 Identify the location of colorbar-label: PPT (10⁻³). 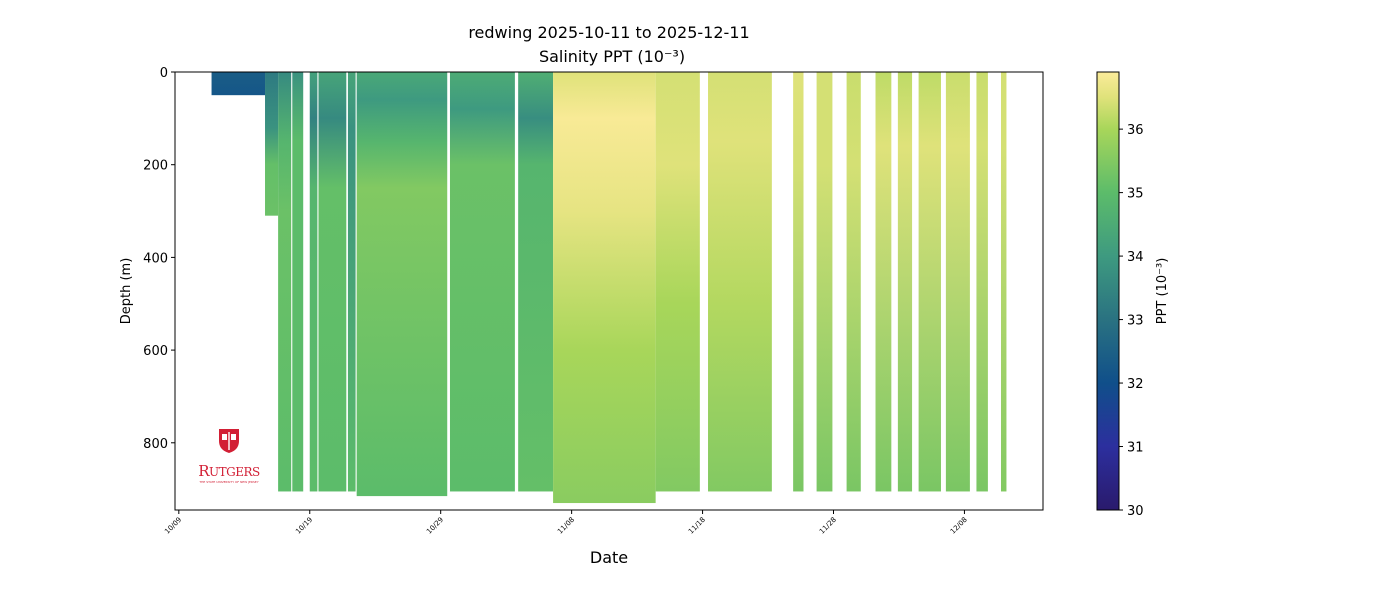
(1162, 291).